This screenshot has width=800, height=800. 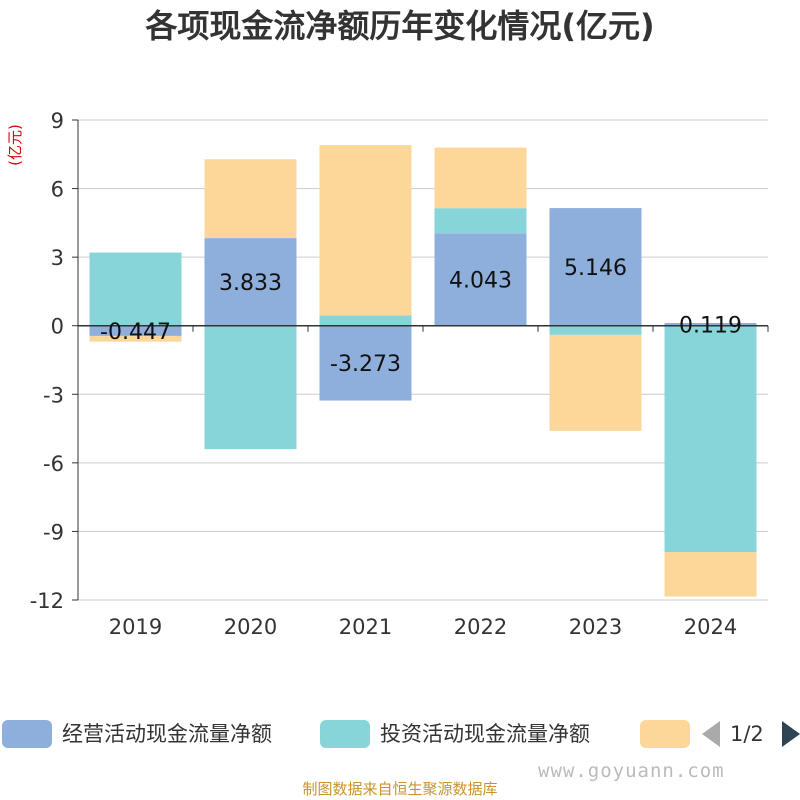 I want to click on legend-label-operating: 经营活动现金流量净额, so click(x=167, y=734).